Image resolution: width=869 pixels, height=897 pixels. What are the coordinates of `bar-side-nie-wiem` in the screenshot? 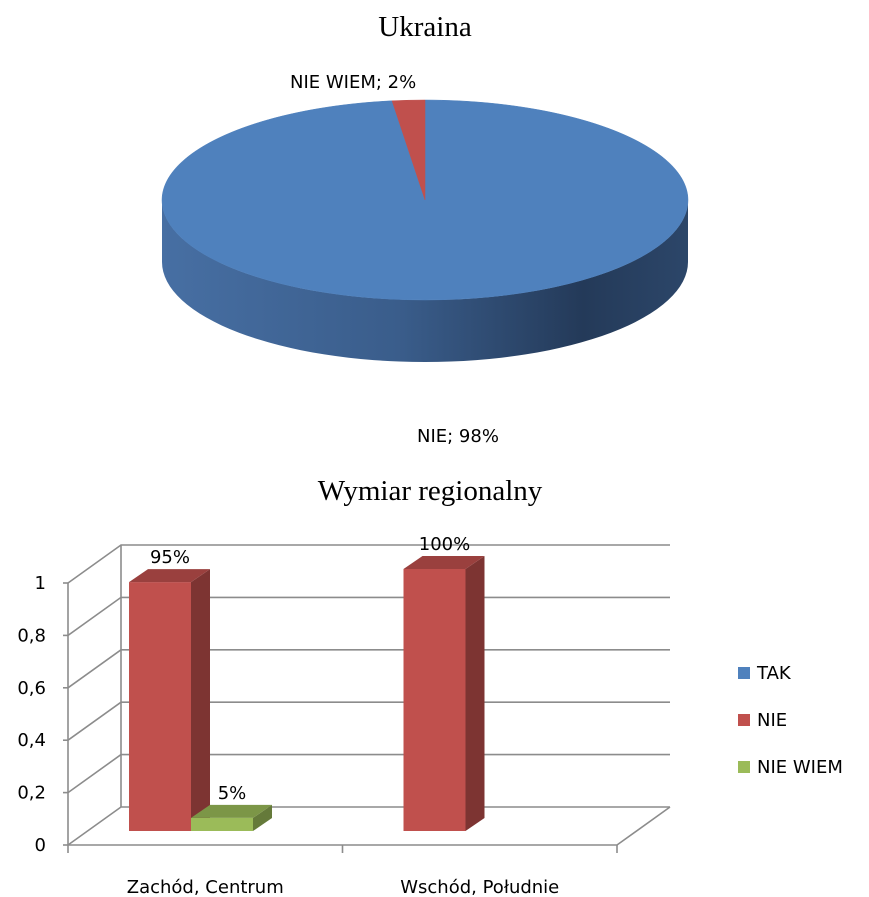 It's located at (262, 817).